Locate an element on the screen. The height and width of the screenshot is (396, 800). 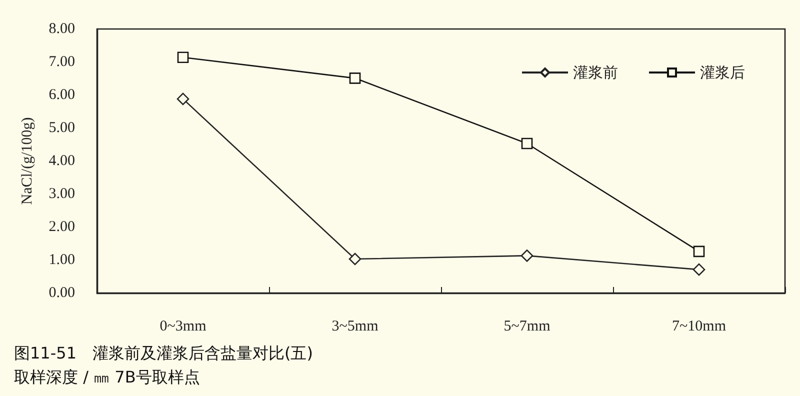
legend-label: 灌浆后 is located at coordinates (722, 73).